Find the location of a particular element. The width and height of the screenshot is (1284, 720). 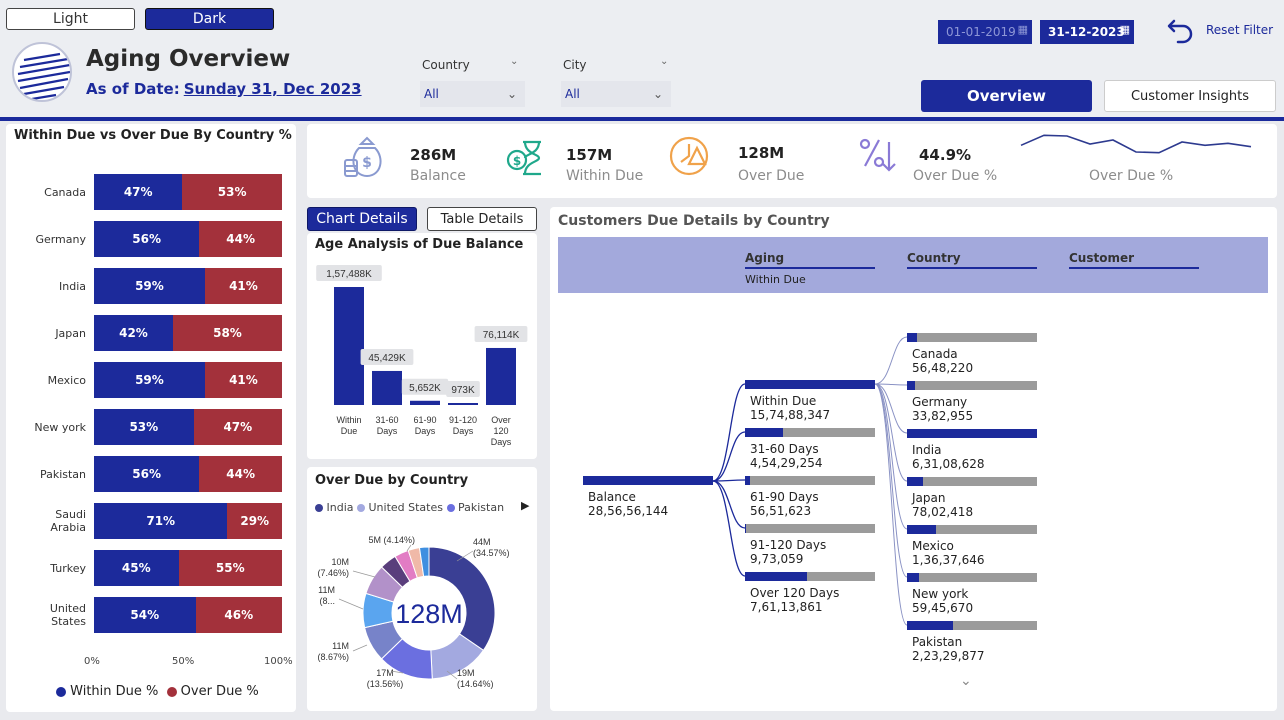

tree-node-value: 7,61,13,861 is located at coordinates (786, 607).